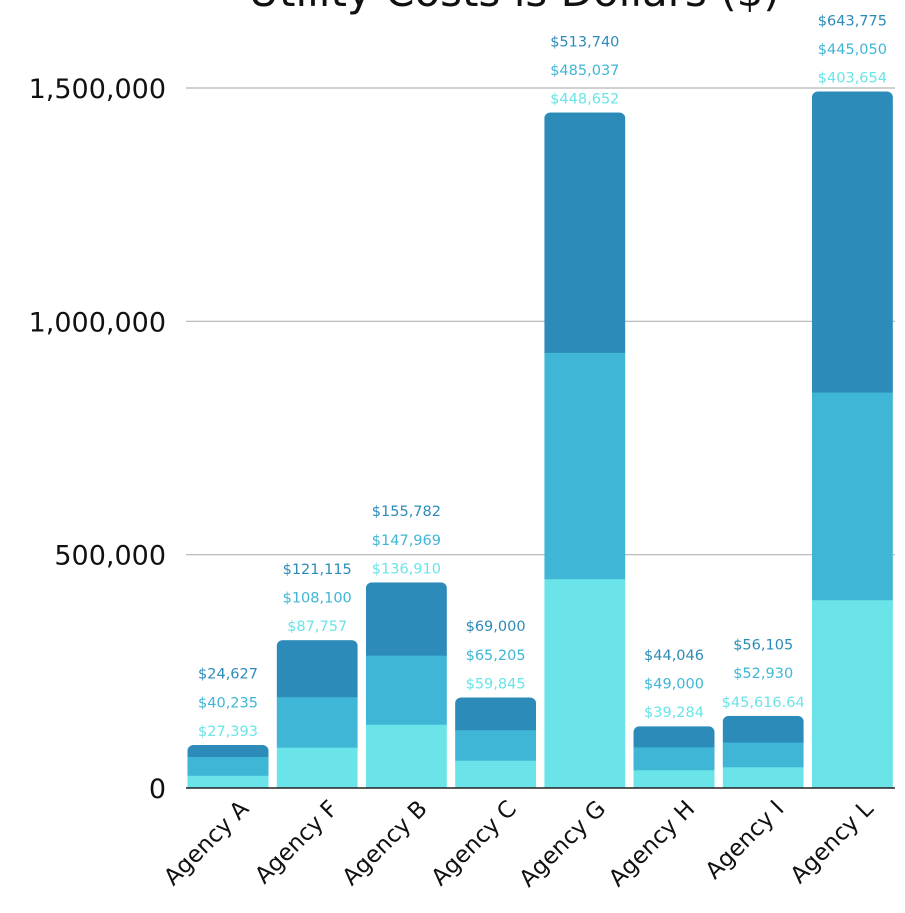 This screenshot has height=913, width=905. What do you see at coordinates (406, 541) in the screenshot?
I see `value-label: $147,969` at bounding box center [406, 541].